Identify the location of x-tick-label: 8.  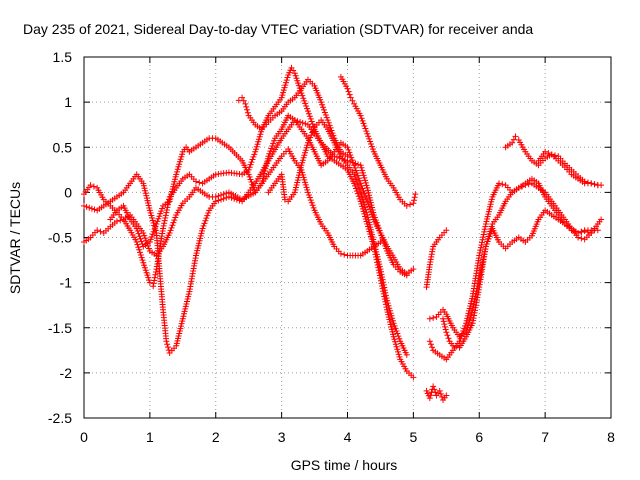
(611, 437).